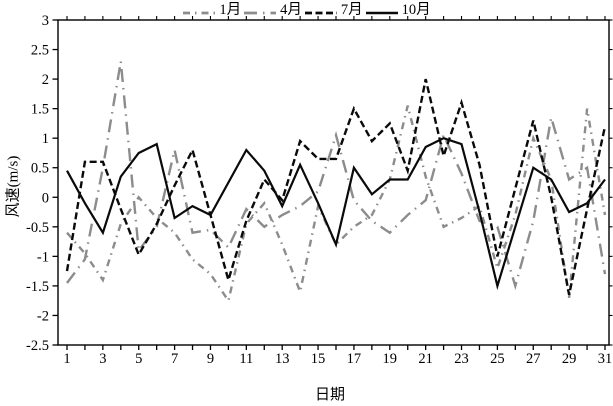 This screenshot has height=406, width=613. I want to click on x-tick-label: 3, so click(102, 359).